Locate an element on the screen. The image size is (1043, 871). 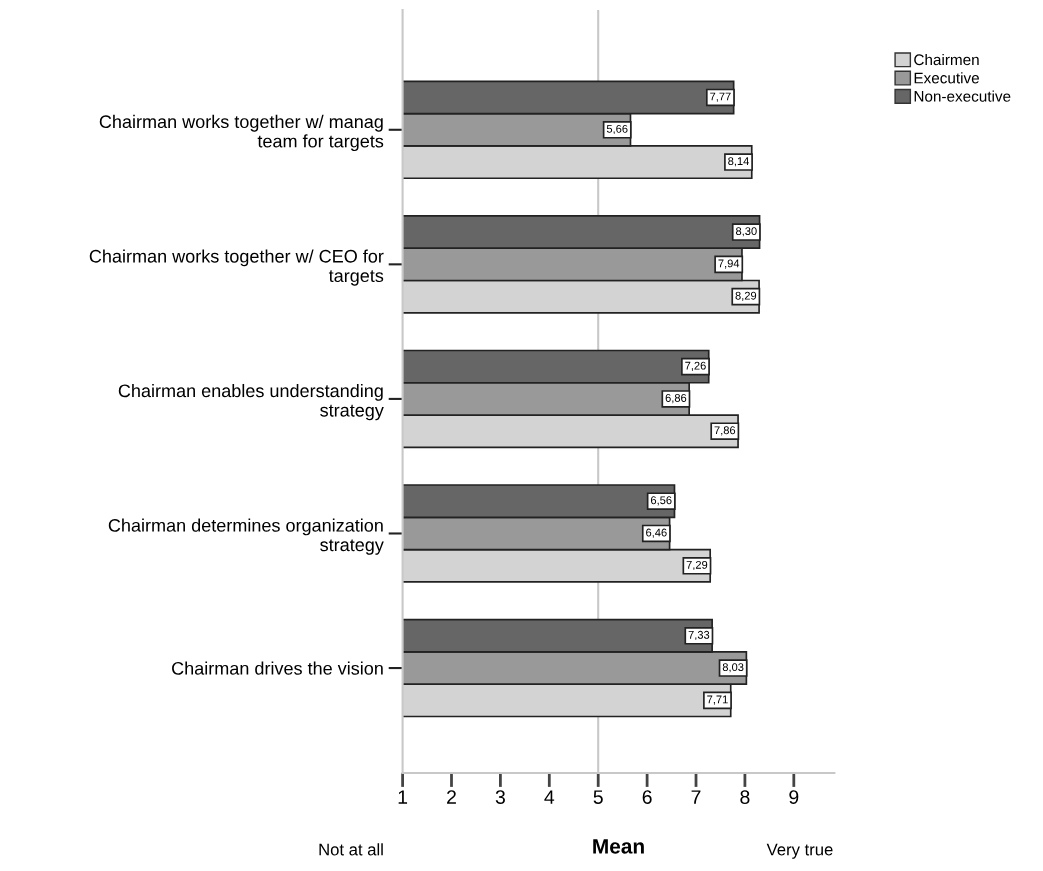
data-label: 6,86 is located at coordinates (676, 399).